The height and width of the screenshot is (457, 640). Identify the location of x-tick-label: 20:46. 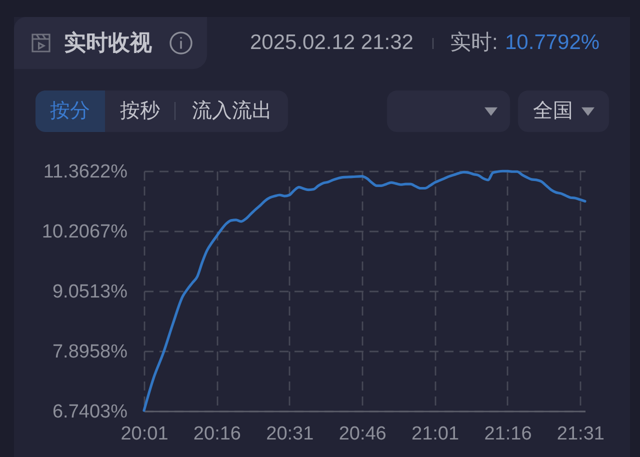
(362, 434).